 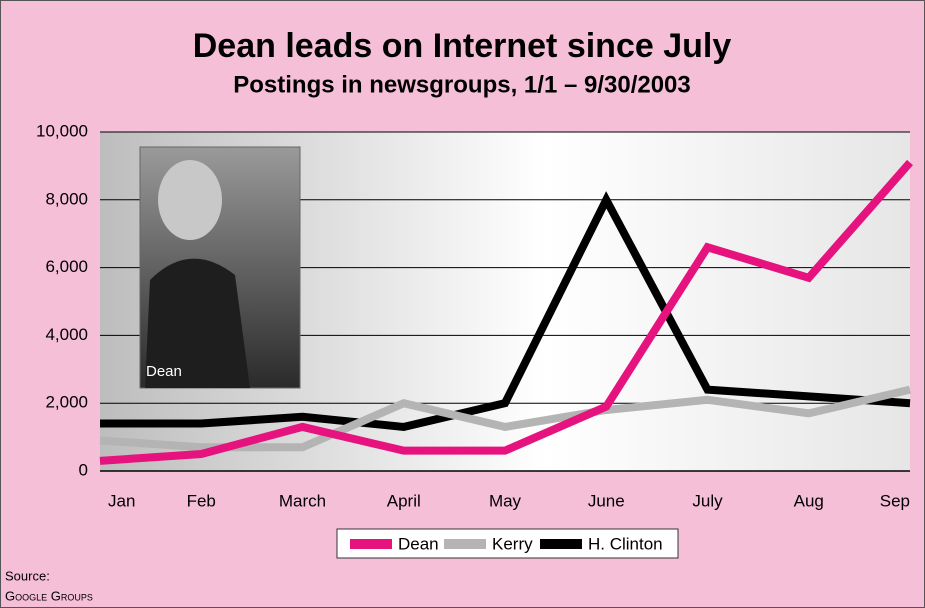 What do you see at coordinates (190, 200) in the screenshot?
I see `photo-face` at bounding box center [190, 200].